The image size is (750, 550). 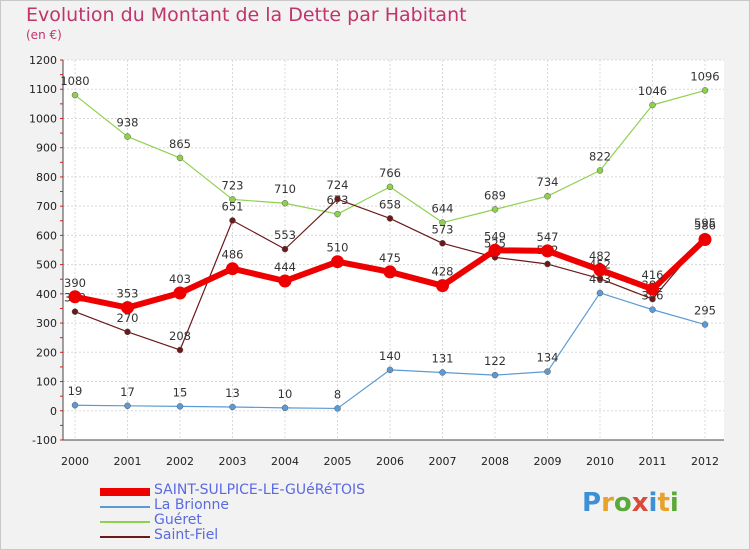 I want to click on data-label: 586, so click(x=705, y=225).